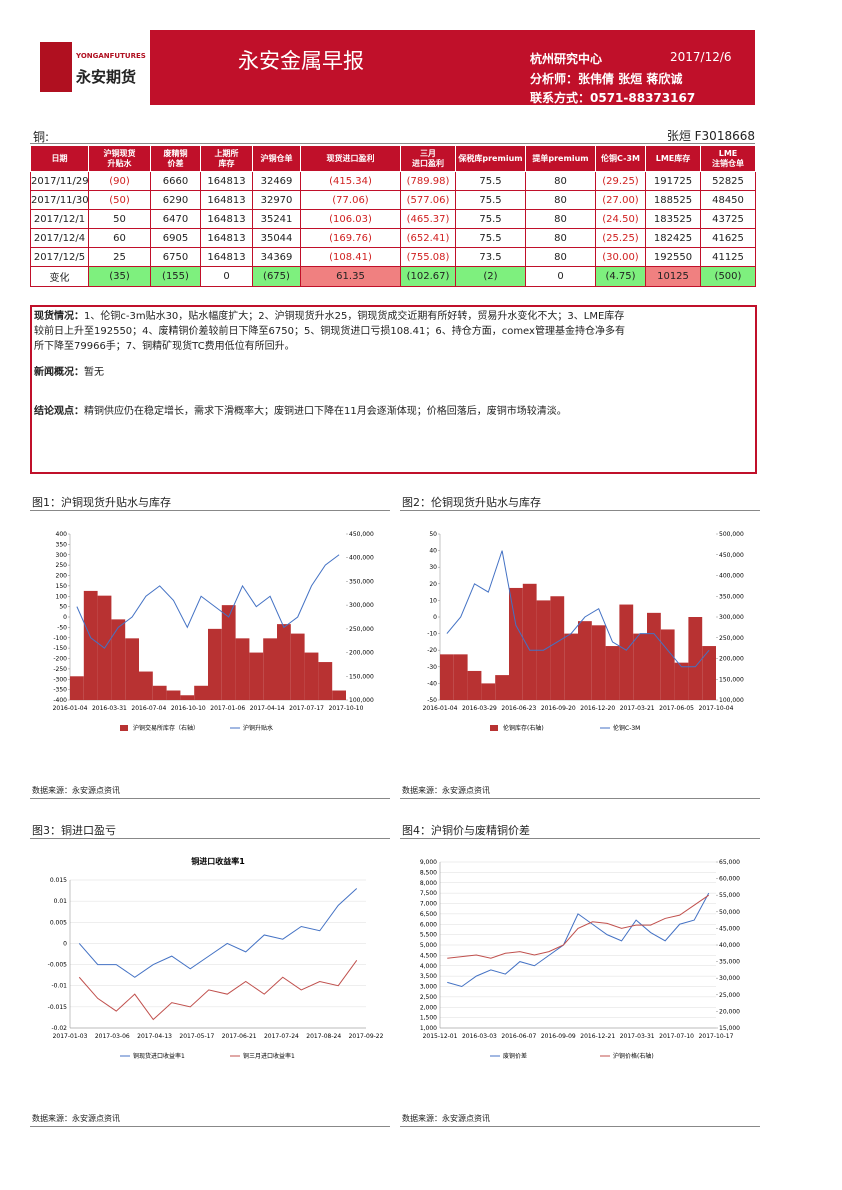 Image resolution: width=842 pixels, height=1190 pixels. I want to click on tick-label: 450,000, so click(361, 534).